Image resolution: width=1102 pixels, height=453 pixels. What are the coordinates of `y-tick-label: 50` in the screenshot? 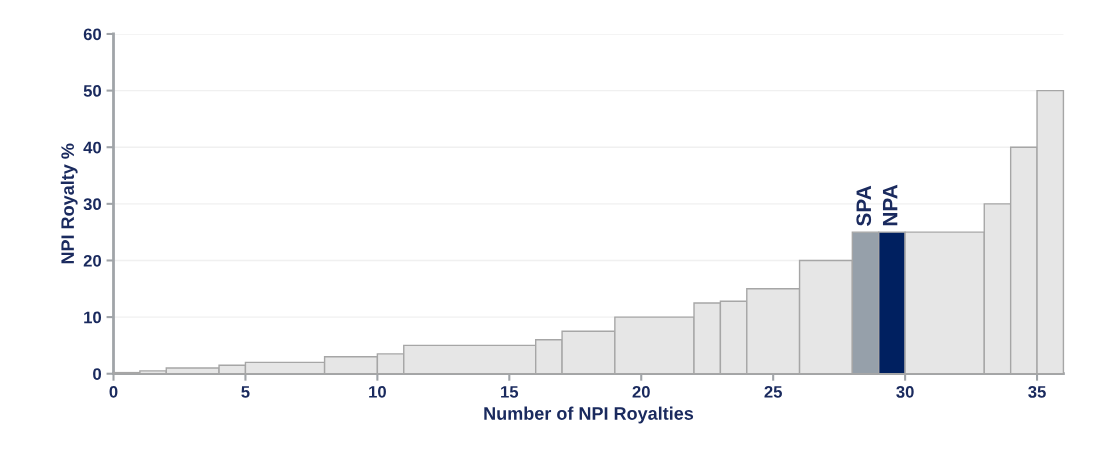 It's located at (92, 91).